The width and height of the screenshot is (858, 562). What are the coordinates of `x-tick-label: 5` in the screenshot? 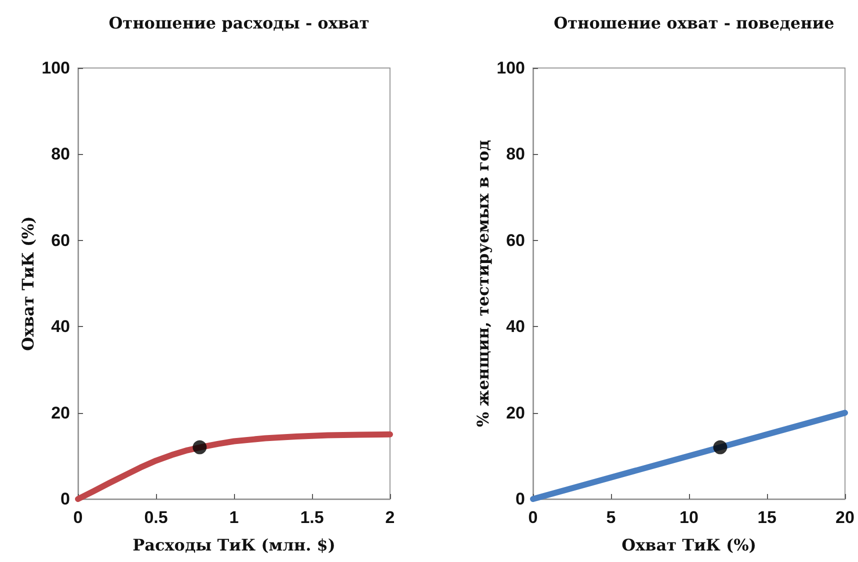 It's located at (611, 517).